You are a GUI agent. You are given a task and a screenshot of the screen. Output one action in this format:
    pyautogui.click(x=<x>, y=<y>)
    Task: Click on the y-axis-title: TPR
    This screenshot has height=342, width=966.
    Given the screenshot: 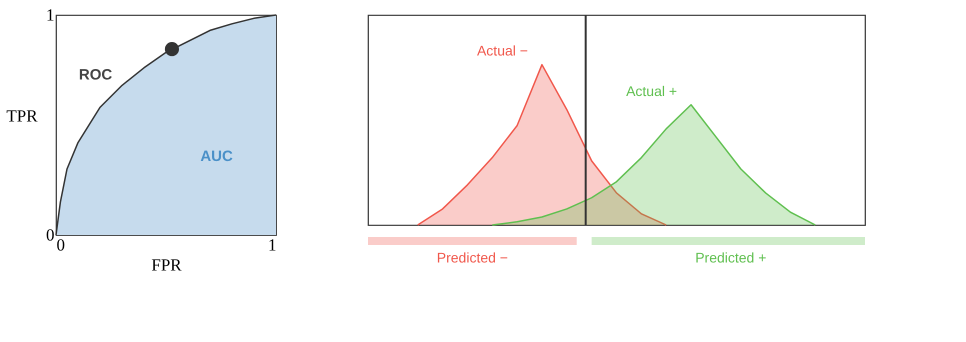 What is the action you would take?
    pyautogui.click(x=22, y=116)
    